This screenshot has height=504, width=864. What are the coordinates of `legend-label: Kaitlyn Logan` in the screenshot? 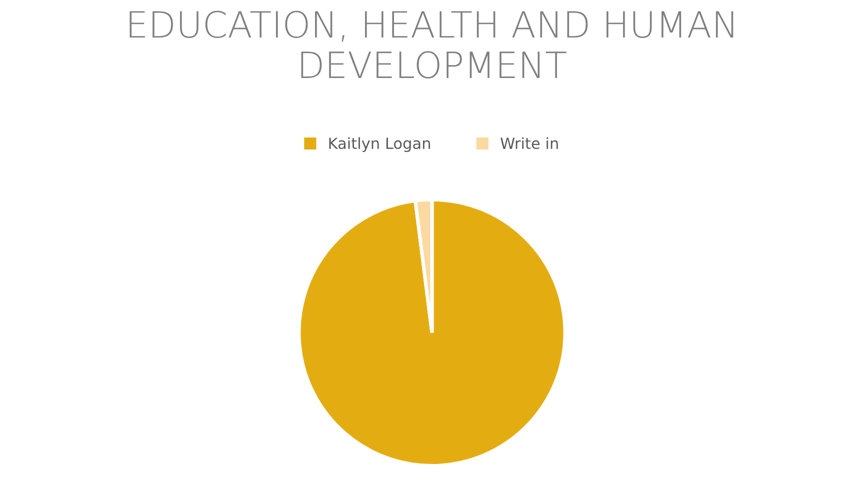 It's located at (379, 144).